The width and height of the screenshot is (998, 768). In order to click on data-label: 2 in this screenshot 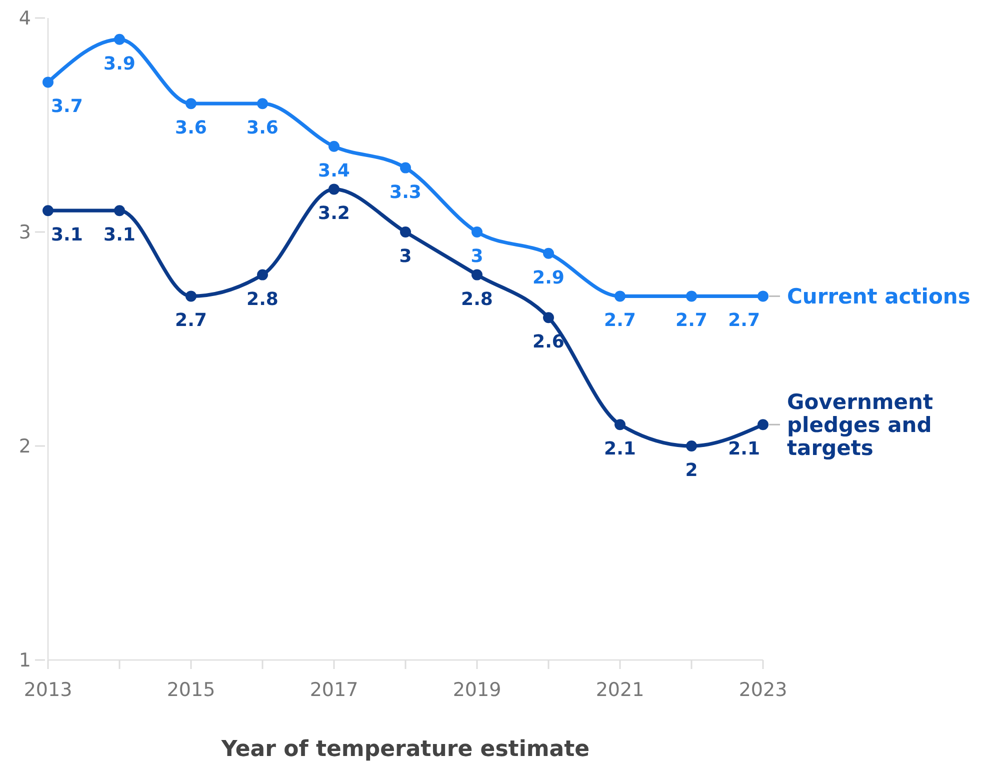, I will do `click(691, 470)`.